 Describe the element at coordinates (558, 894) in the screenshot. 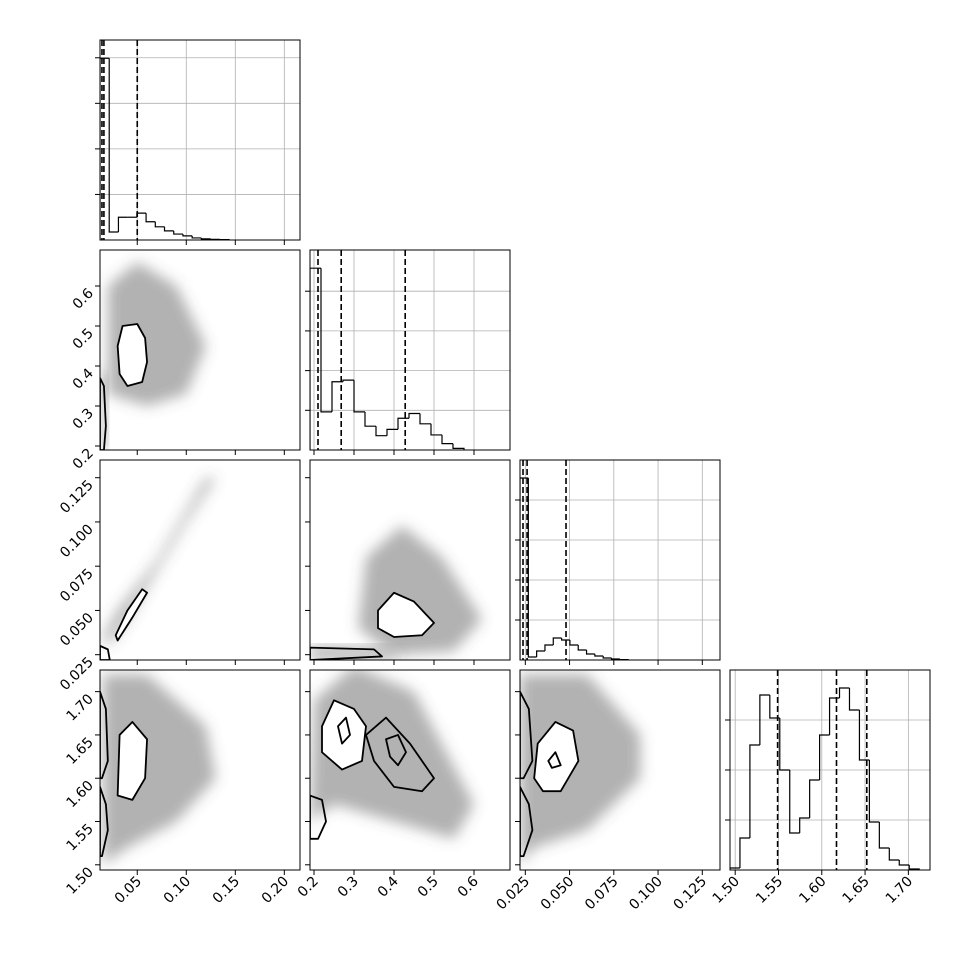

I see `x-tick-label: 0.050` at that location.